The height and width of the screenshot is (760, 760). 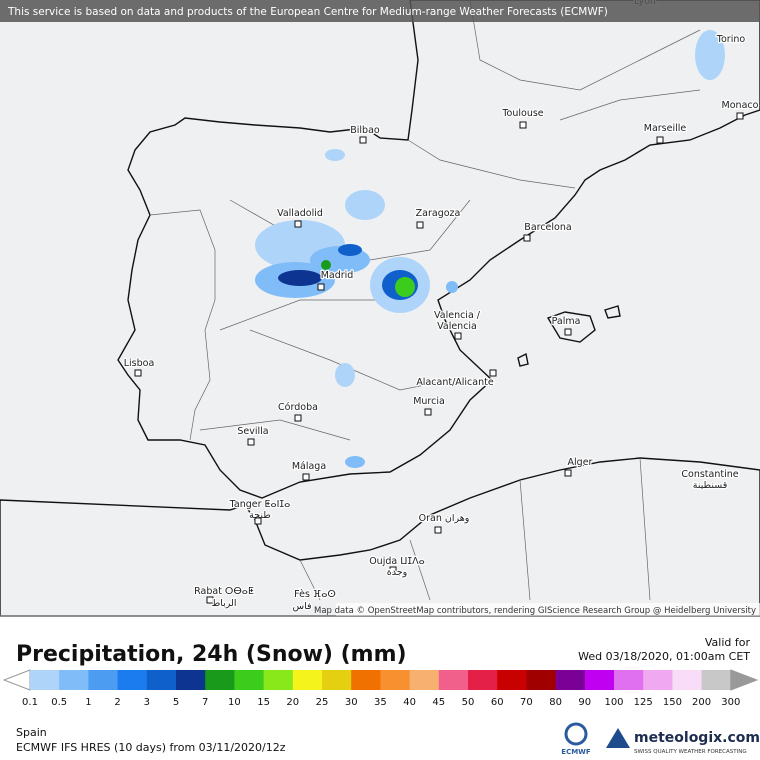 What do you see at coordinates (555, 702) in the screenshot?
I see `legend-label: 80` at bounding box center [555, 702].